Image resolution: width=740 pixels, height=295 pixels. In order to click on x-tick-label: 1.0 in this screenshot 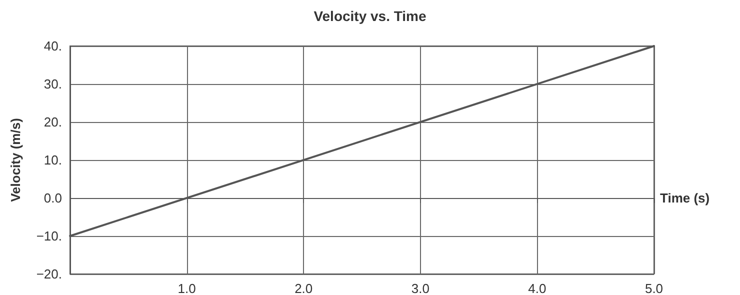, I will do `click(187, 288)`.